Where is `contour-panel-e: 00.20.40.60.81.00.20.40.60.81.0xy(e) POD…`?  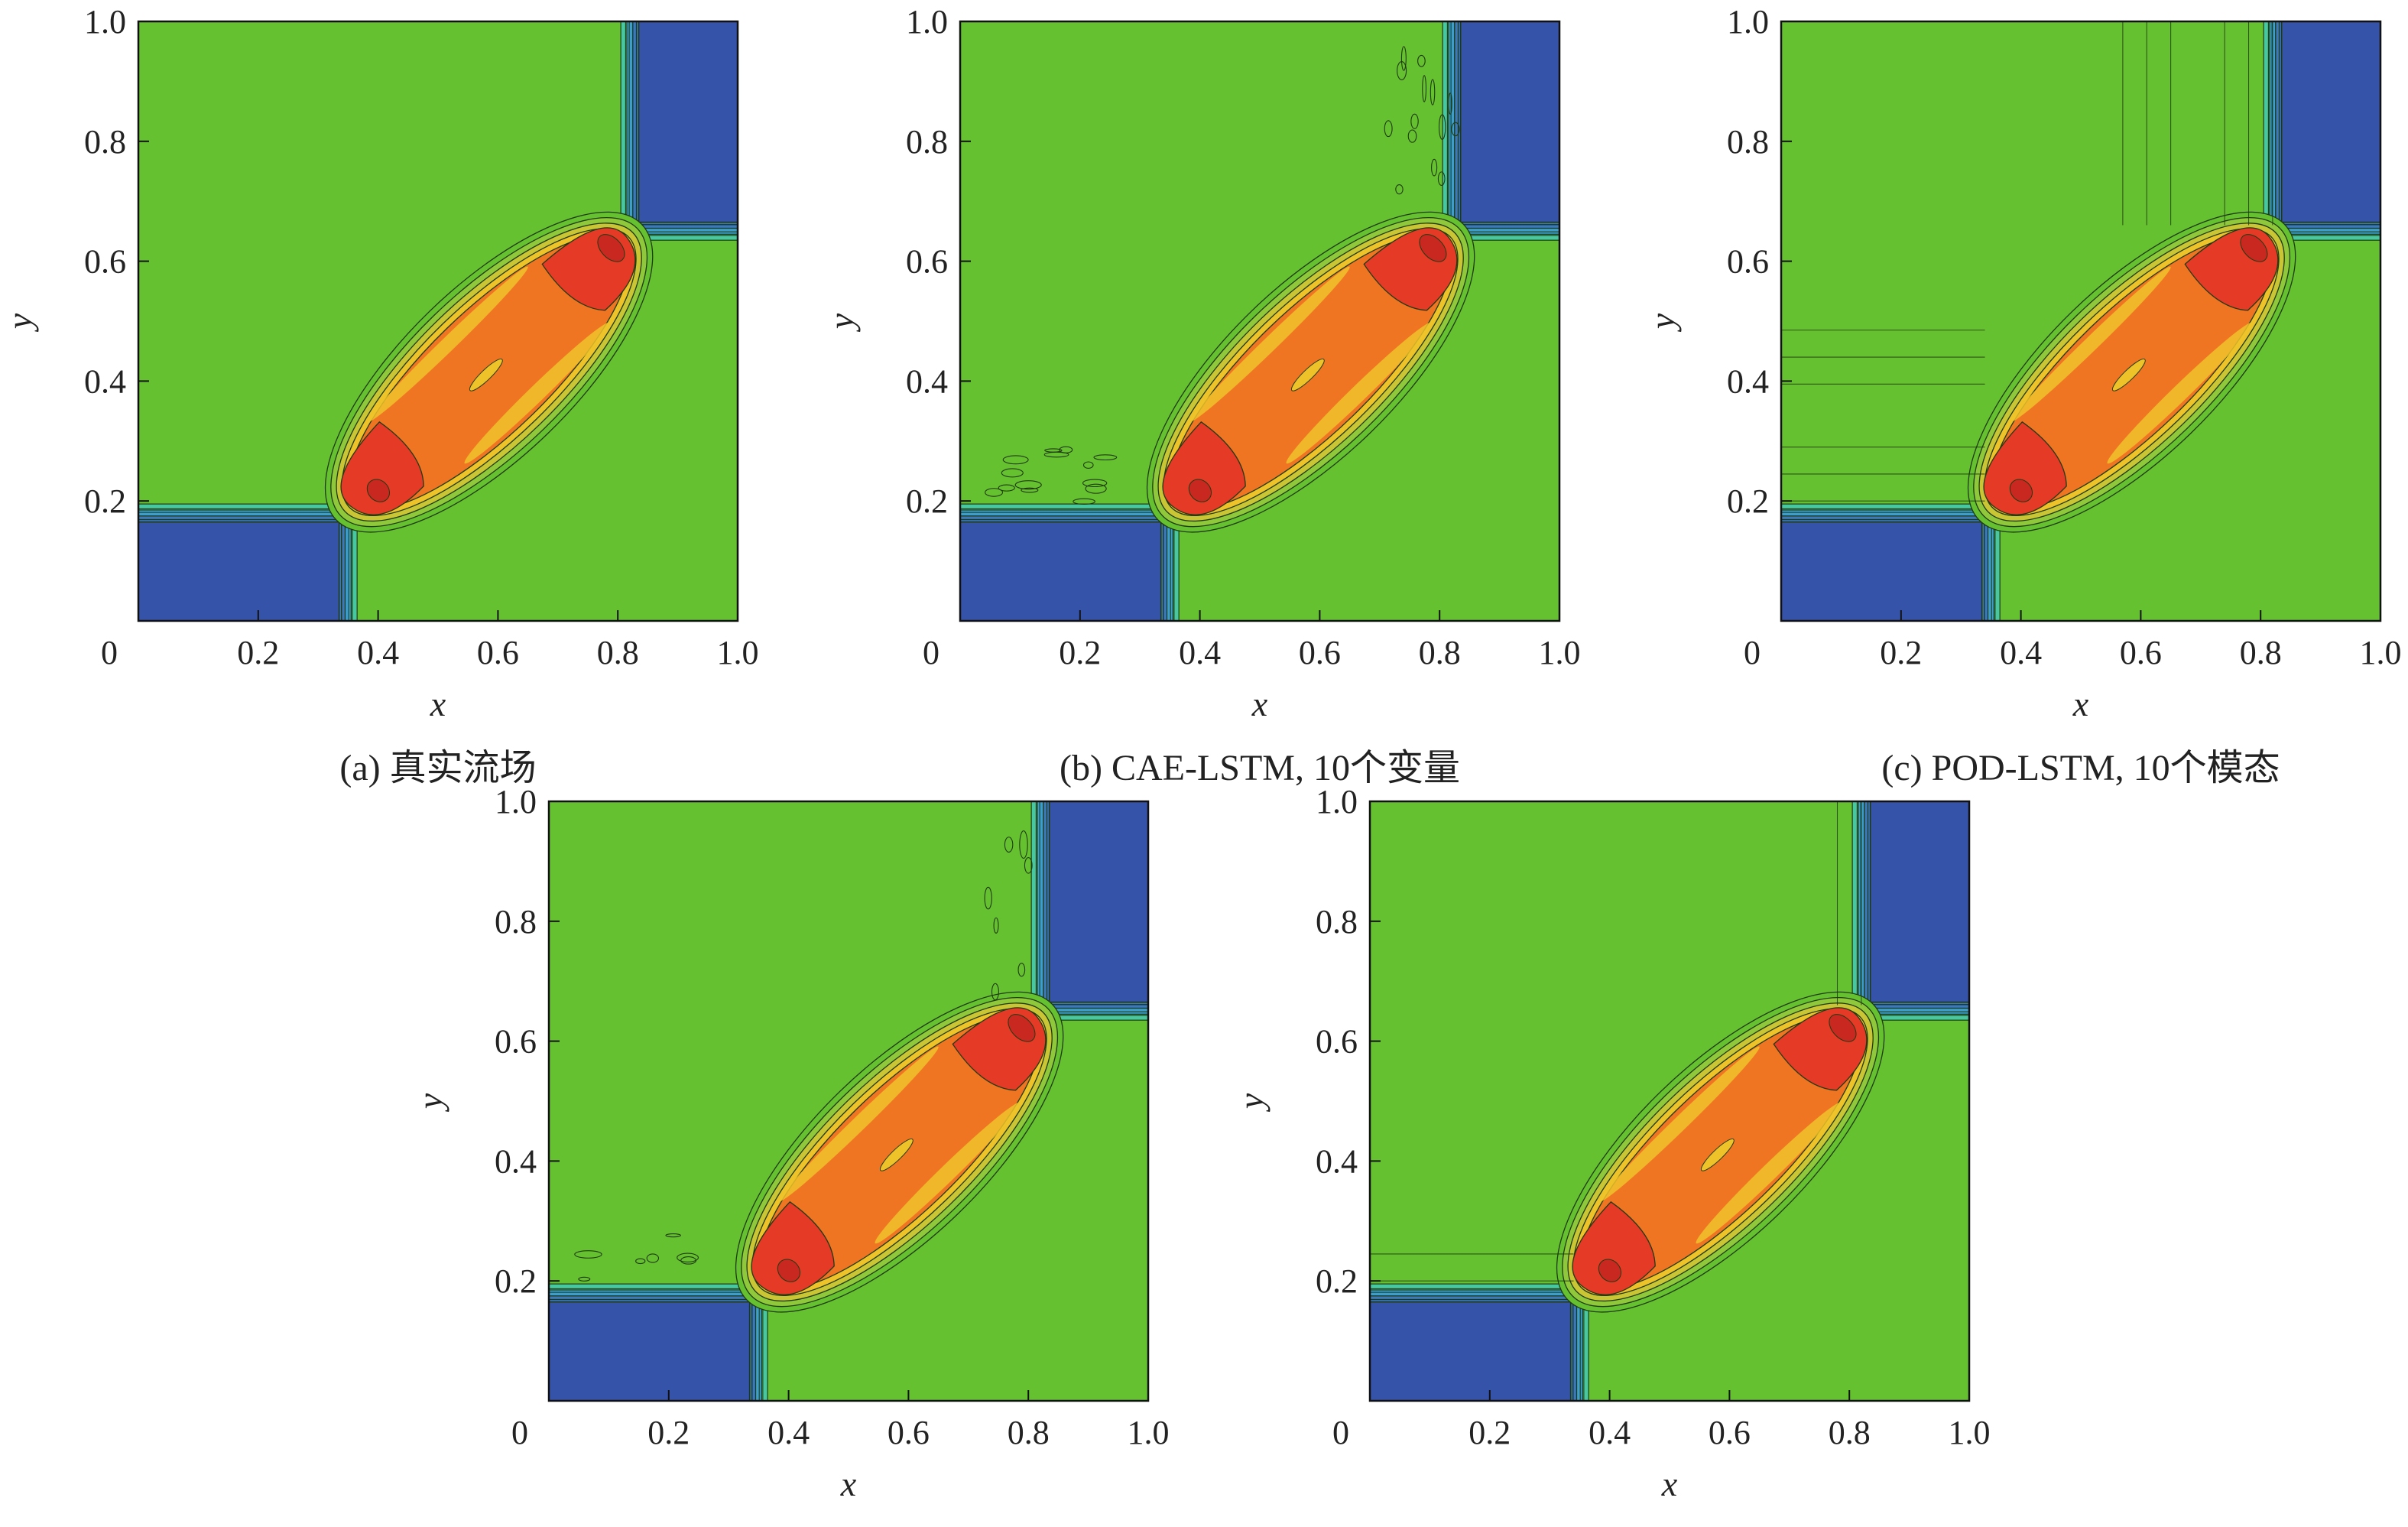 contour-panel-e: 00.20.40.60.81.00.20.40.60.81.0xy(e) POD… is located at coordinates (1612, 1143).